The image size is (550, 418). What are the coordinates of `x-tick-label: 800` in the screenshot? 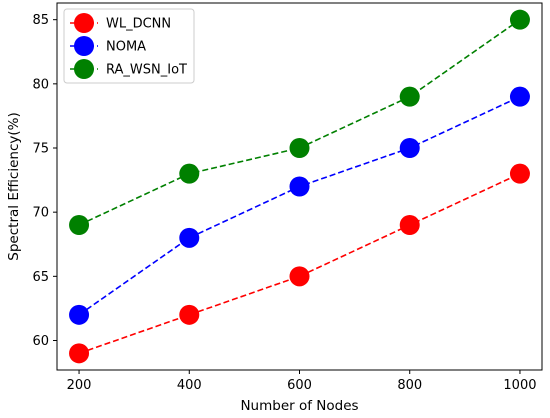 It's located at (409, 385).